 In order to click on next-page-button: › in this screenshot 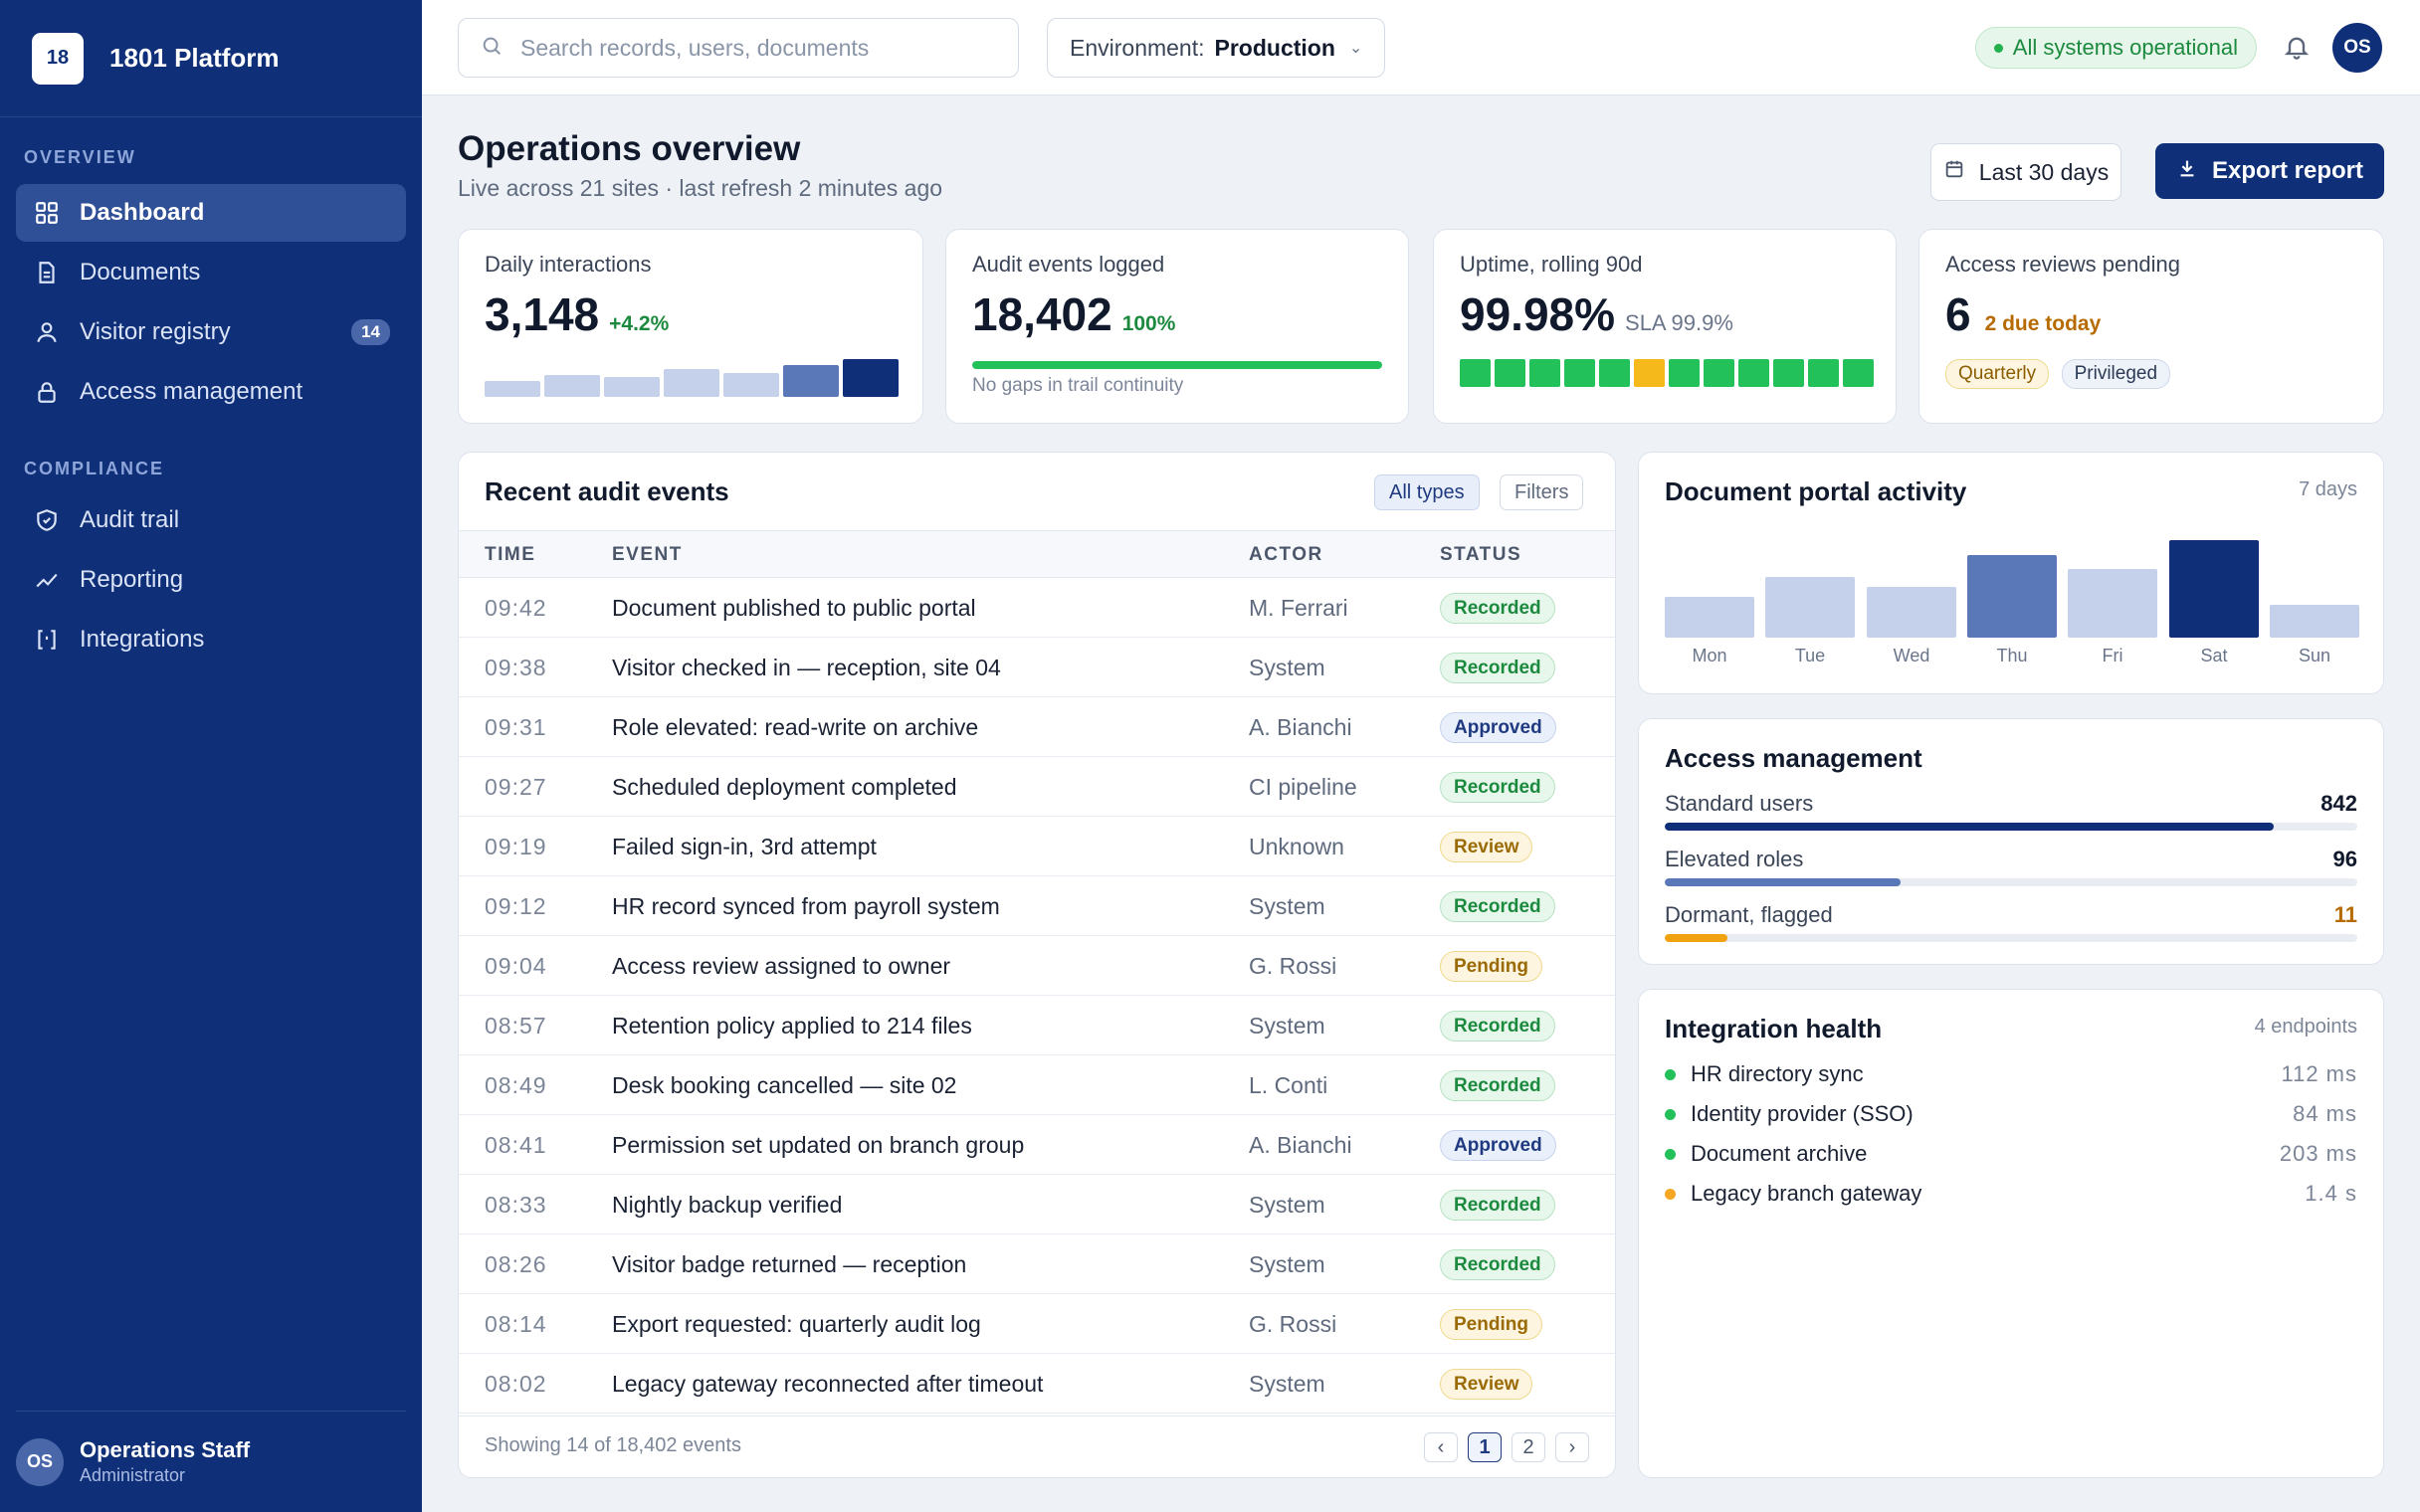, I will do `click(1572, 1447)`.